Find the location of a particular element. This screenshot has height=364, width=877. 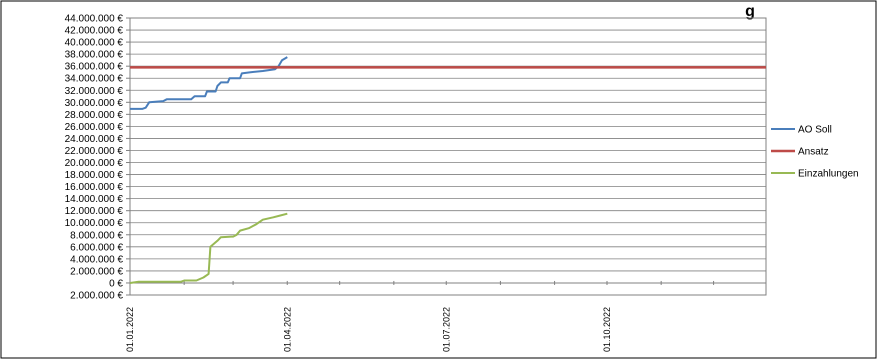

legend-layer: AO Soll Ansatz Einzahlungen is located at coordinates (815, 152).